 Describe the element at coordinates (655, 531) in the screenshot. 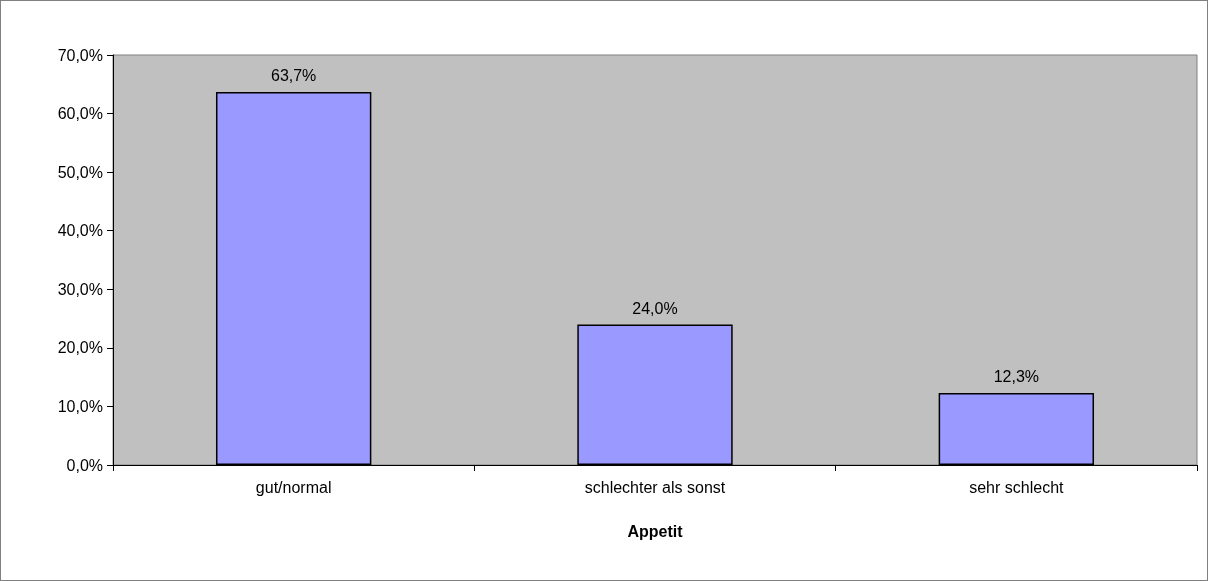

I see `x-axis-title: Appetit` at that location.